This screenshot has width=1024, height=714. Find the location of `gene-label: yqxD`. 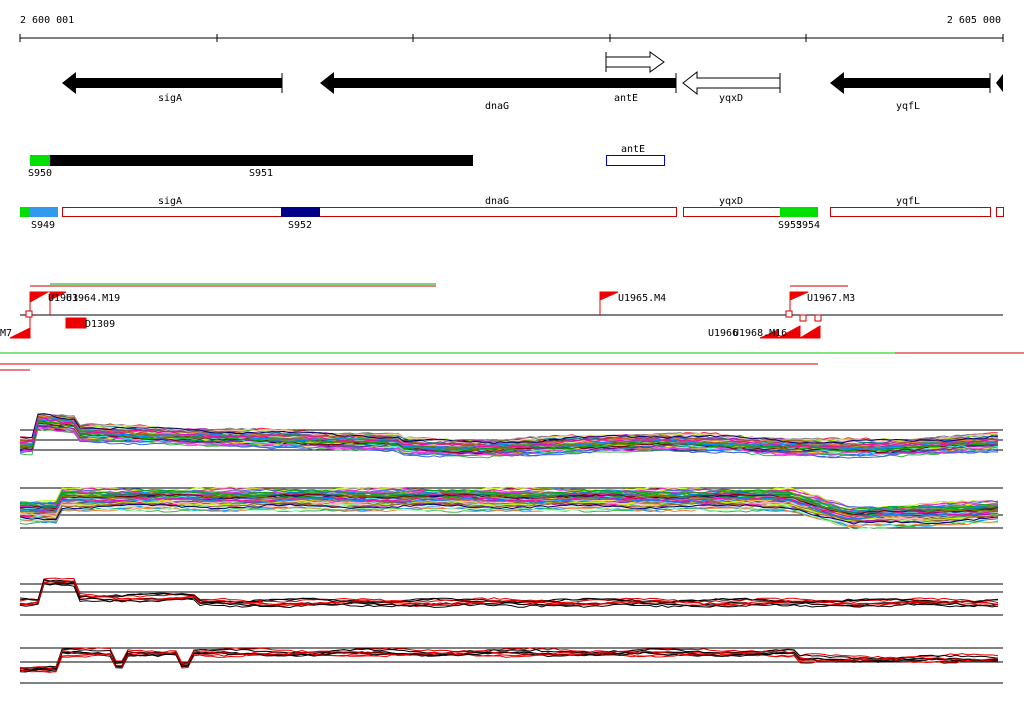

gene-label: yqxD is located at coordinates (731, 98).